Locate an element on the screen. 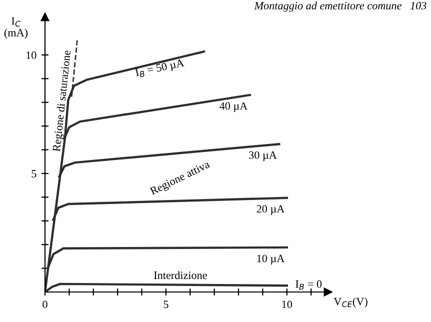 This screenshot has width=431, height=322. text: I$_{B}$ = 50 µA is located at coordinates (159, 68).